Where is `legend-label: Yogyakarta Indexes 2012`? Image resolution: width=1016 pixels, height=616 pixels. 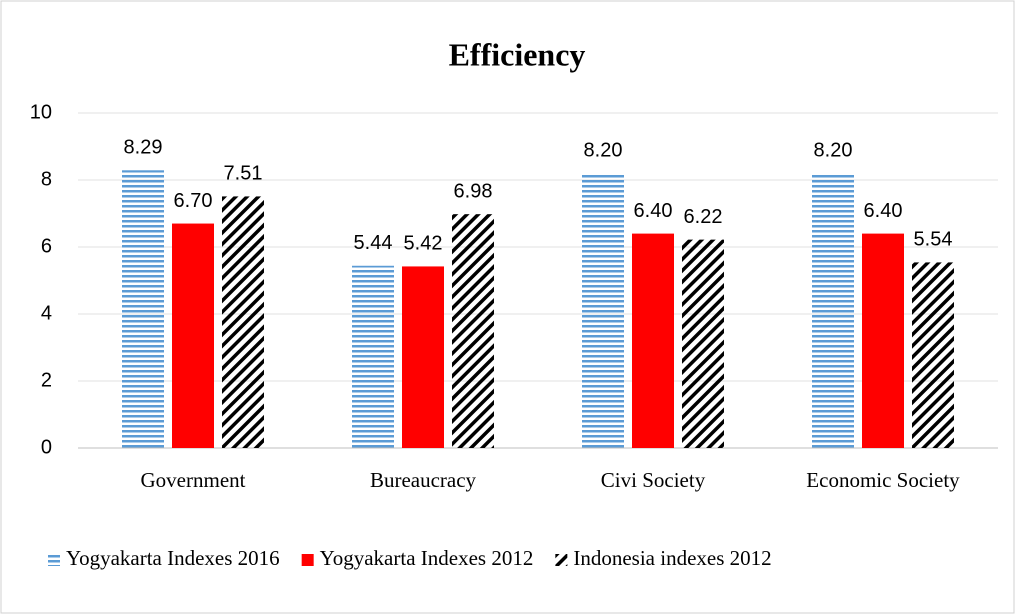
legend-label: Yogyakarta Indexes 2012 is located at coordinates (427, 558).